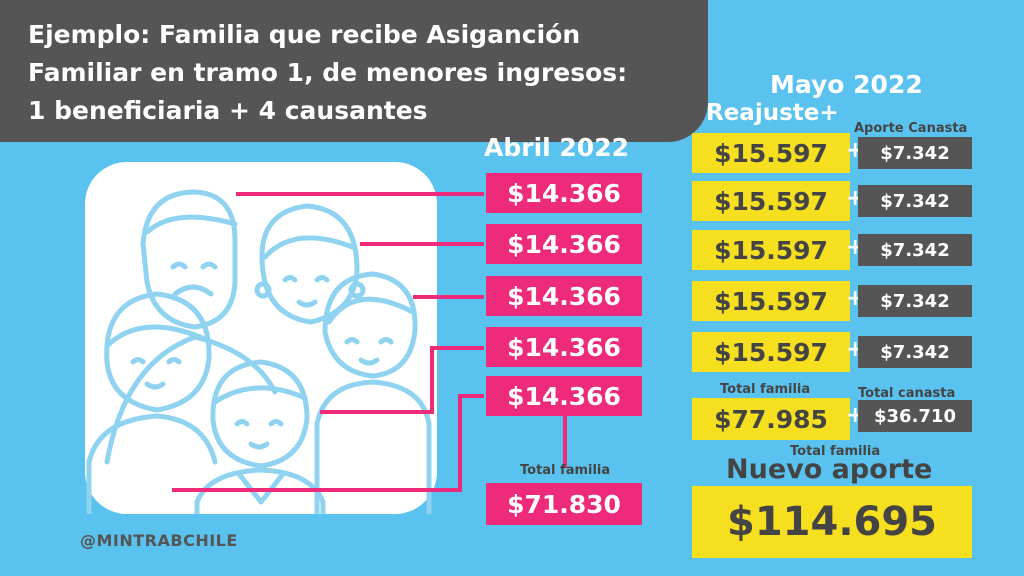  Describe the element at coordinates (772, 113) in the screenshot. I see `reajuste-label: Reajuste+` at that location.